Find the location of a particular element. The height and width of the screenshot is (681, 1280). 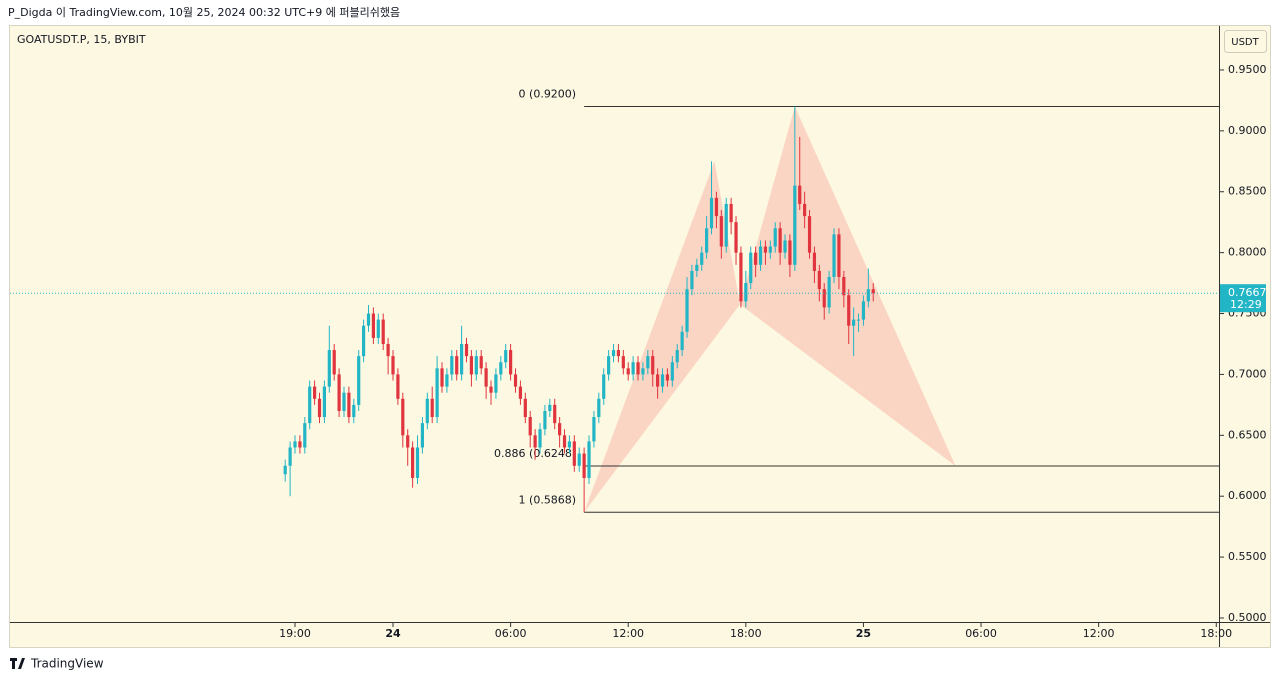

footer-logo is located at coordinates (17, 663).